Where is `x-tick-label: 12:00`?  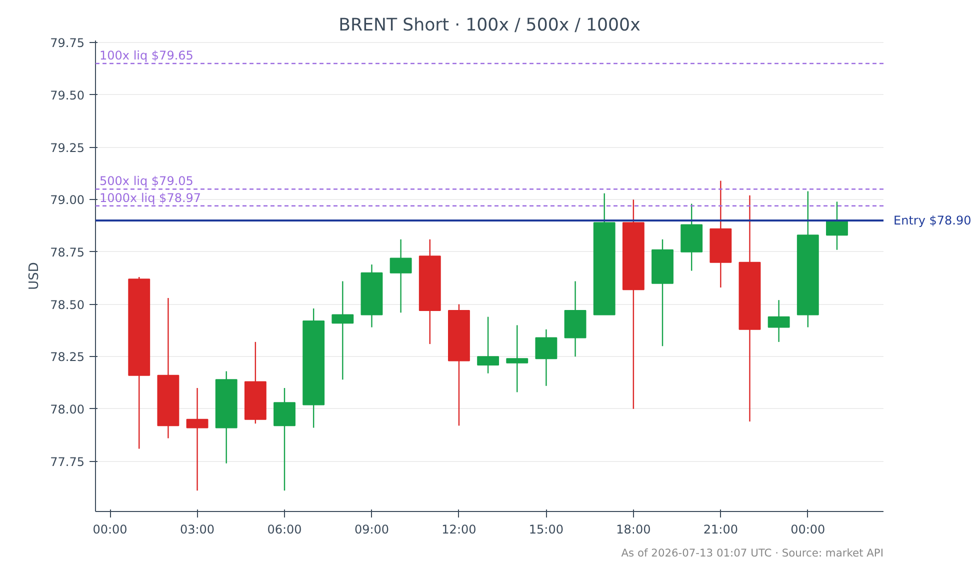
x-tick-label: 12:00 is located at coordinates (459, 529).